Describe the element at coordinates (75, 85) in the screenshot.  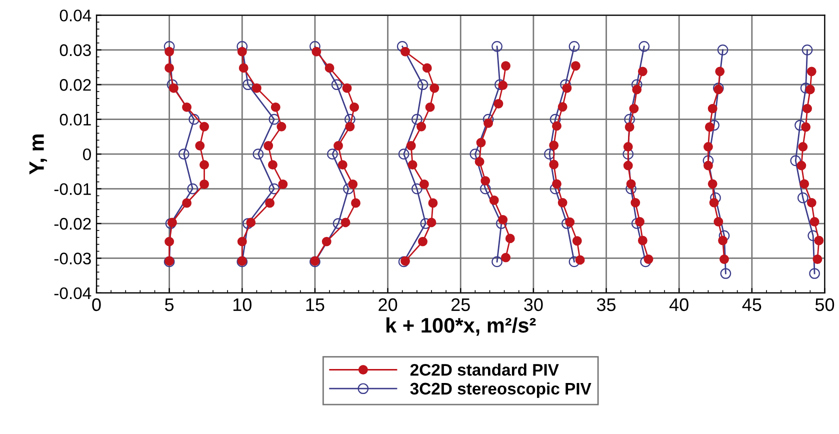
I see `y-tick-label: 0.02` at that location.